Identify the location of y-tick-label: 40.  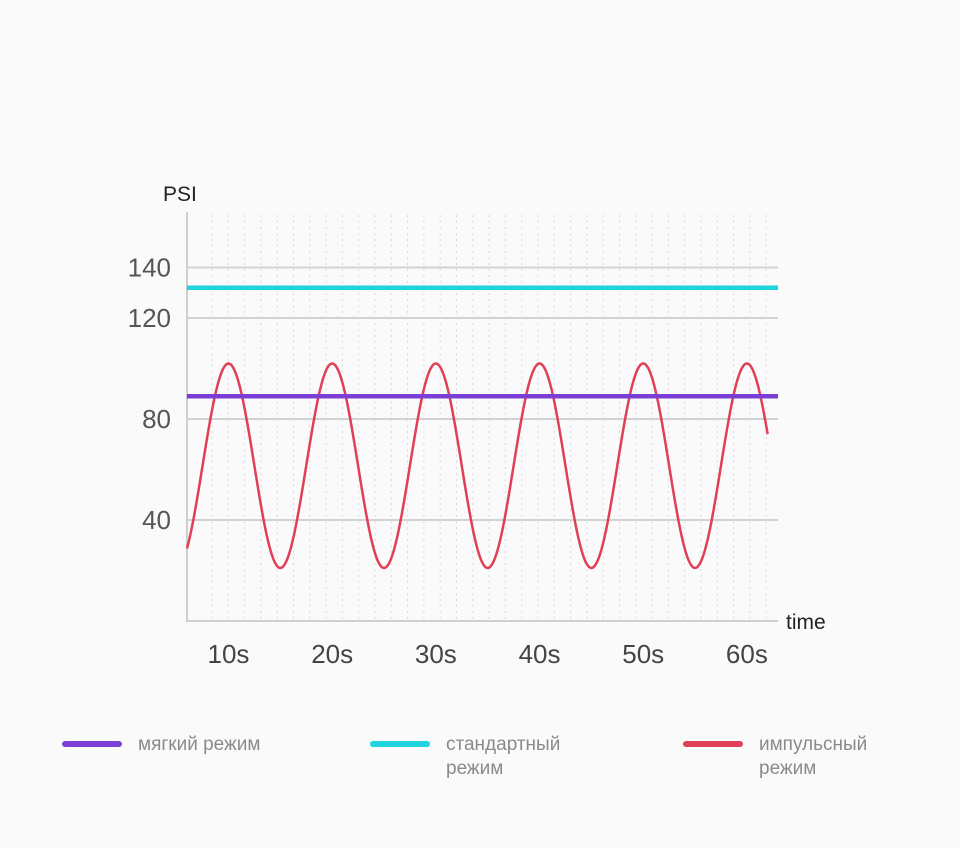
(156, 520).